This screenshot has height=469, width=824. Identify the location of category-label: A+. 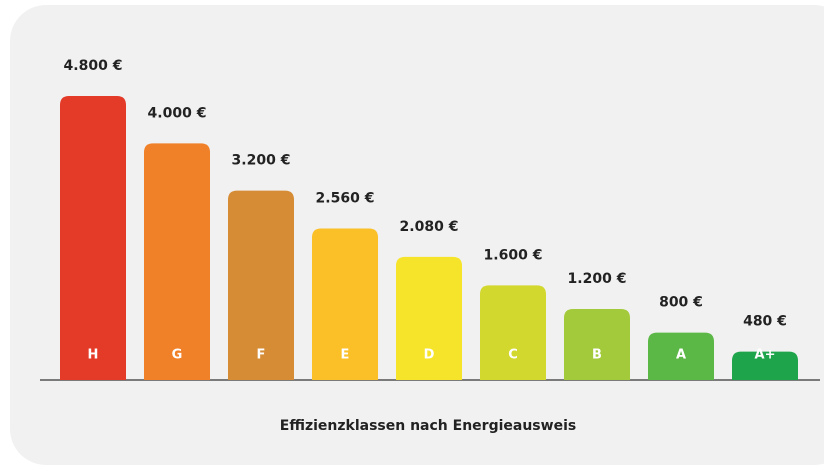
(765, 355).